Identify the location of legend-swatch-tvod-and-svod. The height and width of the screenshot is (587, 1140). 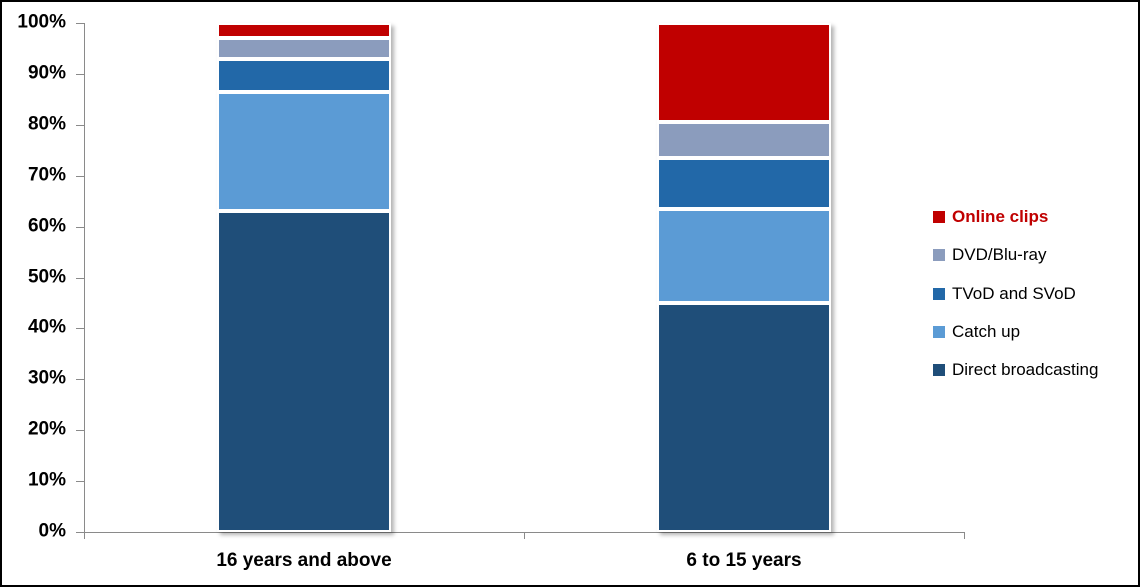
(939, 293).